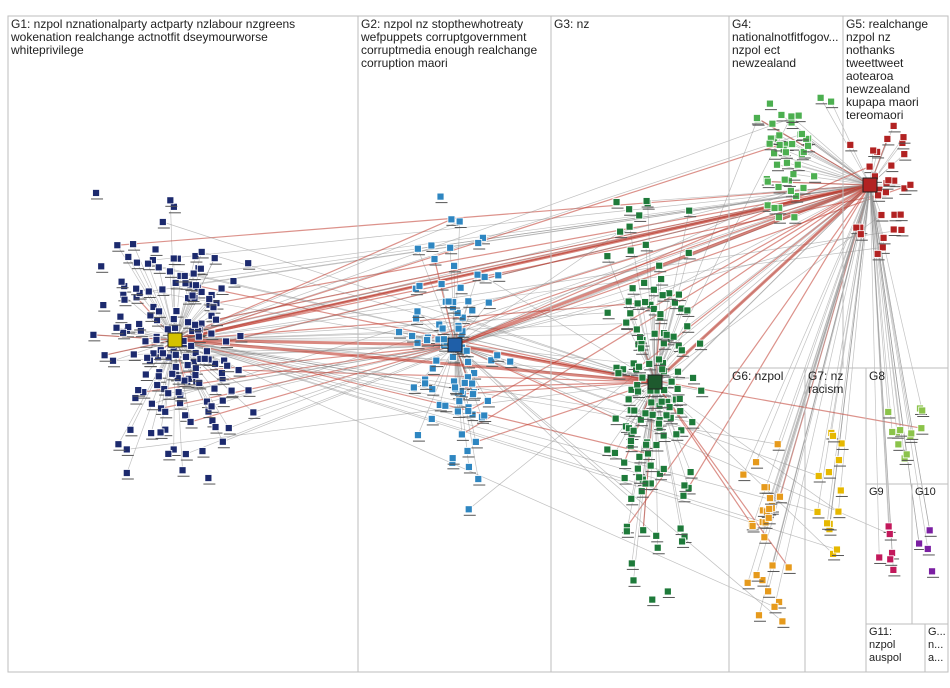 This screenshot has height=688, width=950. What do you see at coordinates (876, 492) in the screenshot?
I see `group-label-line: G9` at bounding box center [876, 492].